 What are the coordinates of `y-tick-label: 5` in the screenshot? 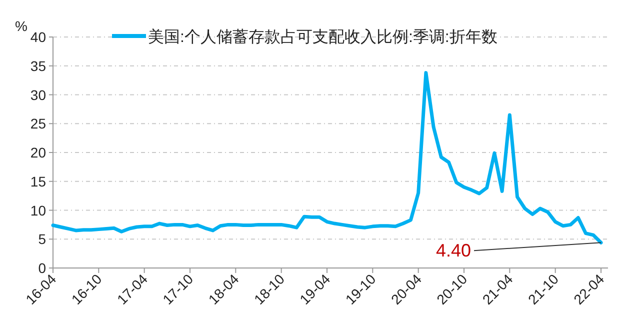 It's located at (42, 239).